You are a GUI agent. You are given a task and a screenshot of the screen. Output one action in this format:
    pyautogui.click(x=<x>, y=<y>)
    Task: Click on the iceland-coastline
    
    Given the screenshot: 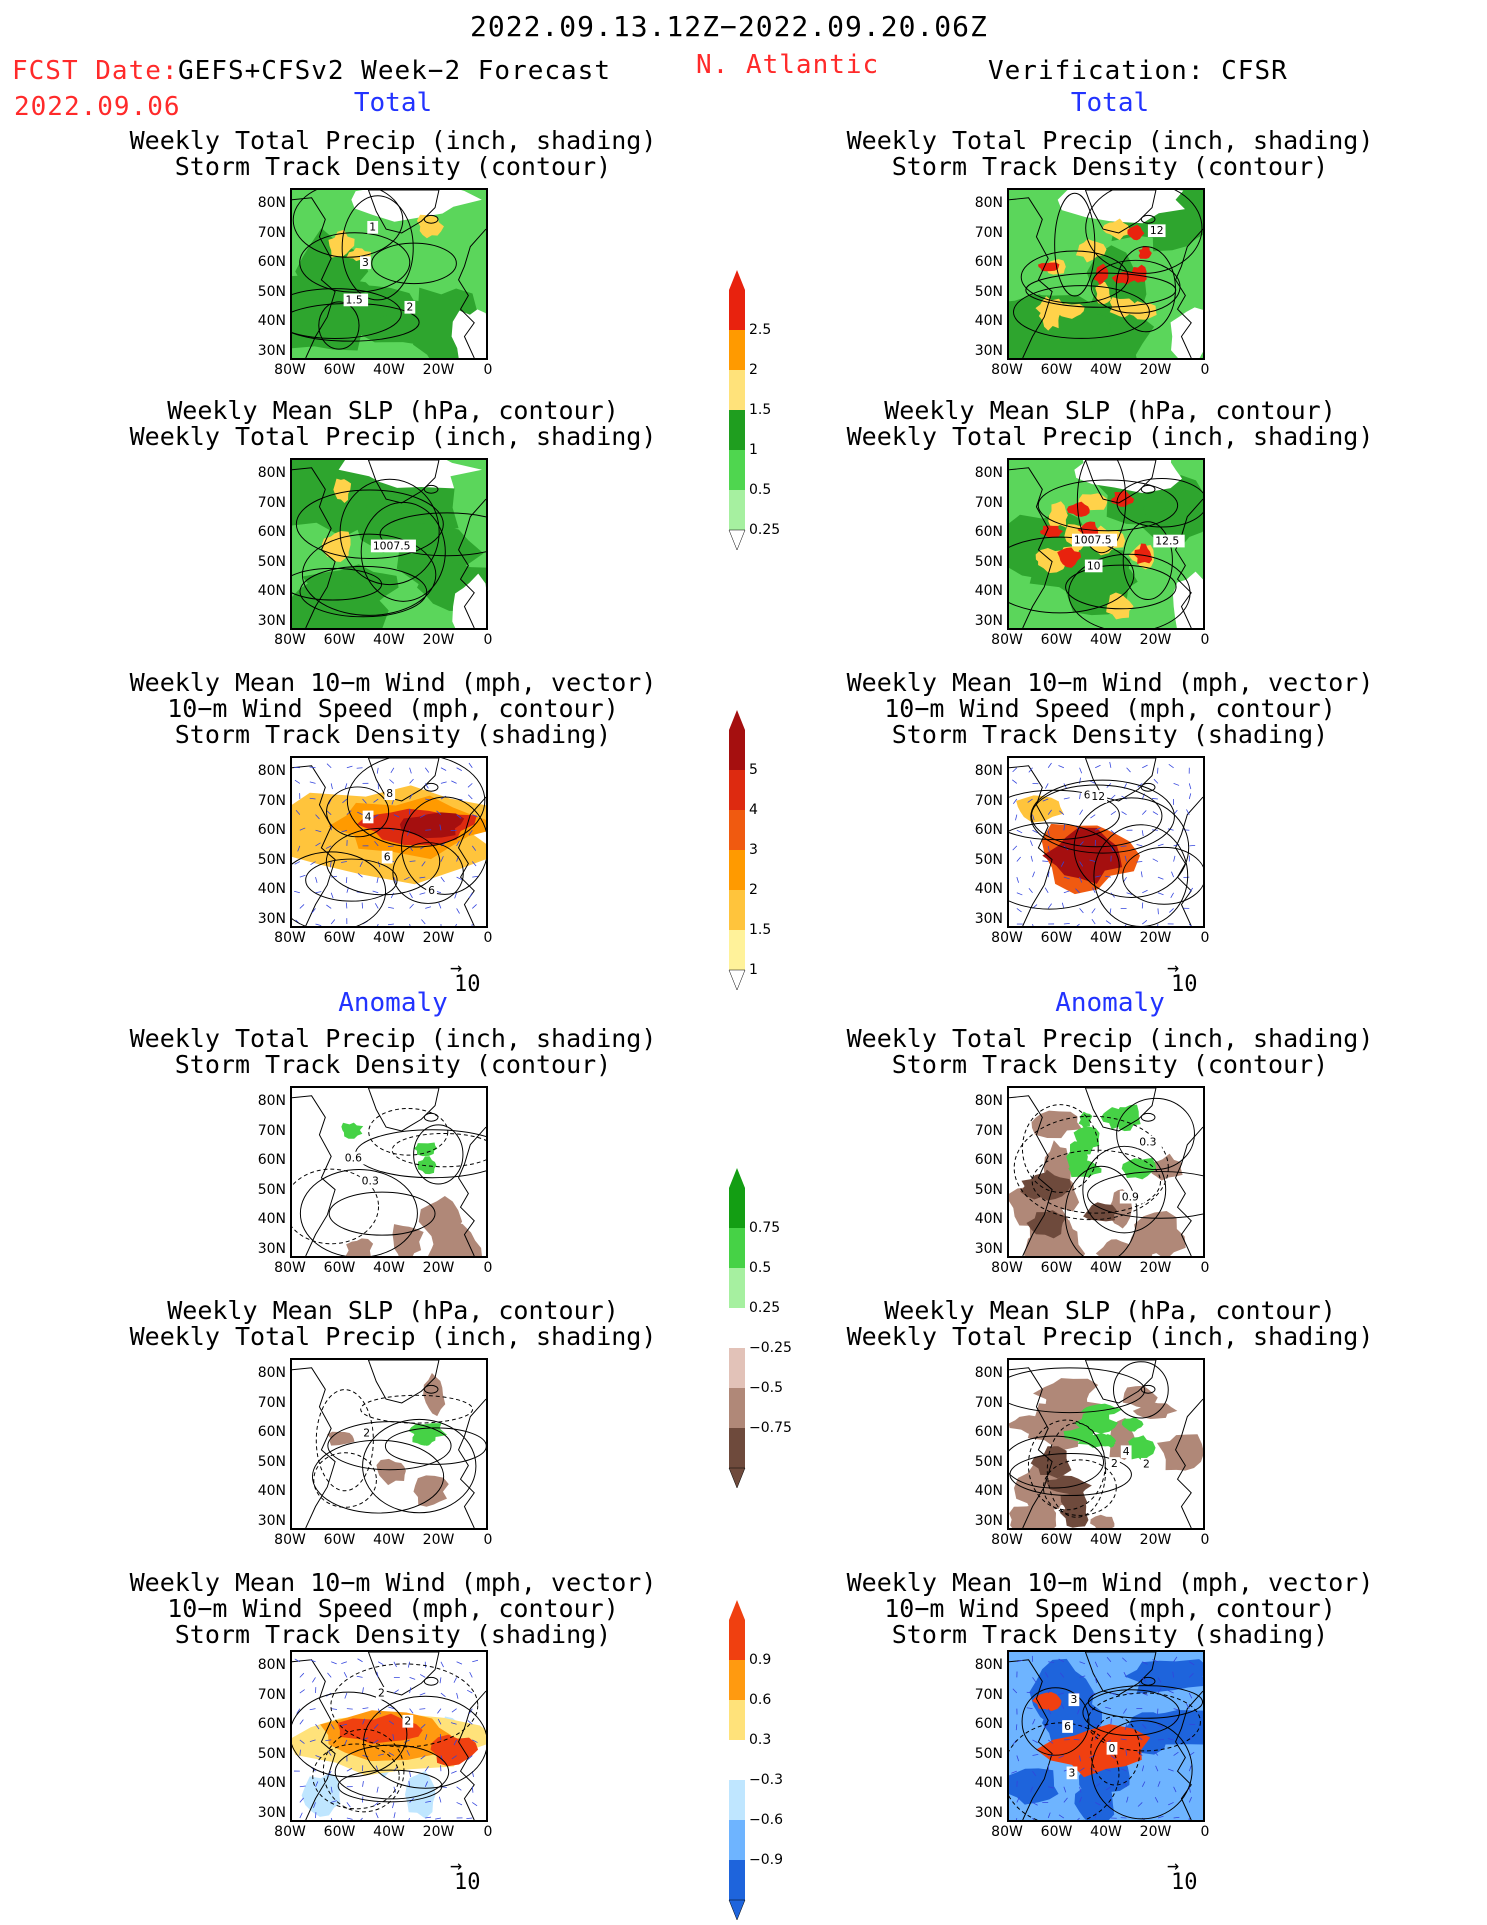 What is the action you would take?
    pyautogui.click(x=431, y=219)
    